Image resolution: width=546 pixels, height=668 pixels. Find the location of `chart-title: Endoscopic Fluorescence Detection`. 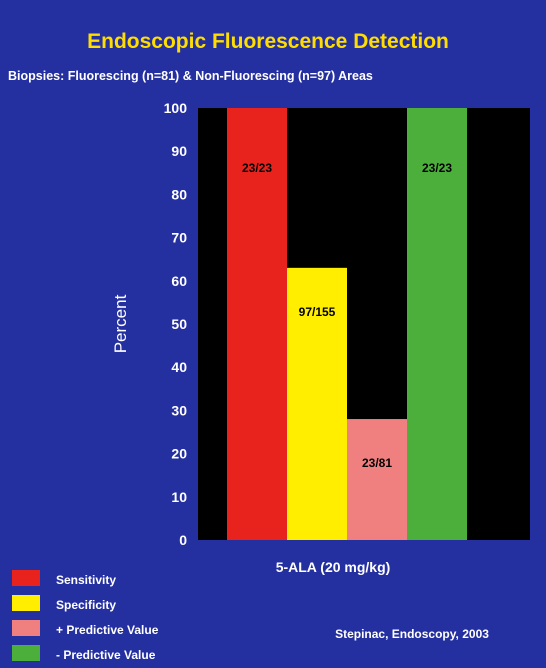

chart-title: Endoscopic Fluorescence Detection is located at coordinates (268, 41).